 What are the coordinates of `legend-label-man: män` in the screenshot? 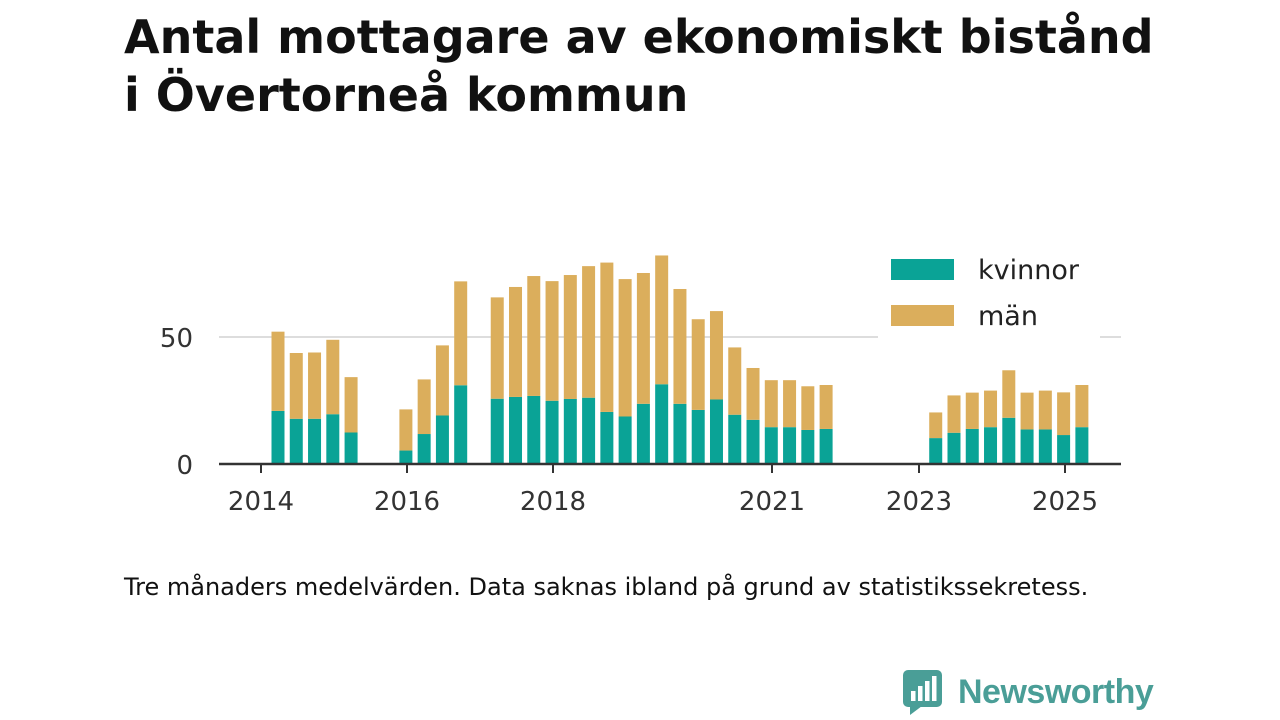 It's located at (1008, 316).